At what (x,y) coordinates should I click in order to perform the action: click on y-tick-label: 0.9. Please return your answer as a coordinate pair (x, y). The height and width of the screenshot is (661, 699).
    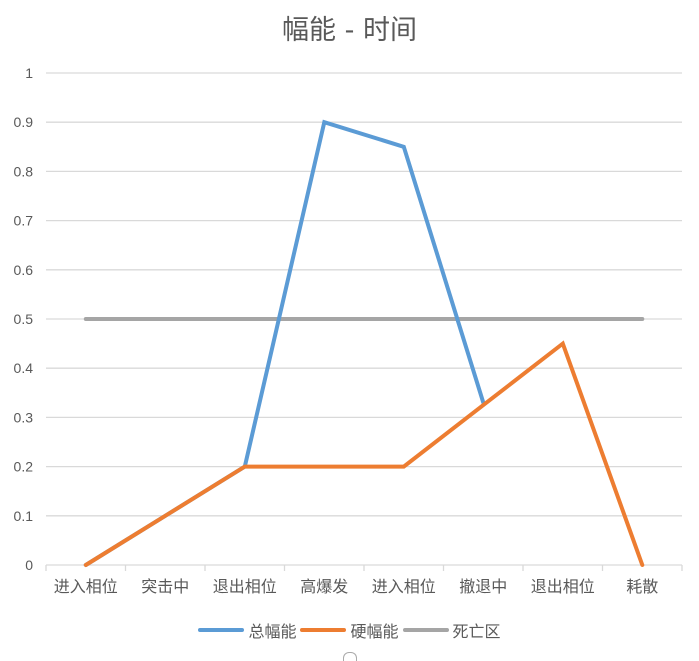
    Looking at the image, I should click on (24, 122).